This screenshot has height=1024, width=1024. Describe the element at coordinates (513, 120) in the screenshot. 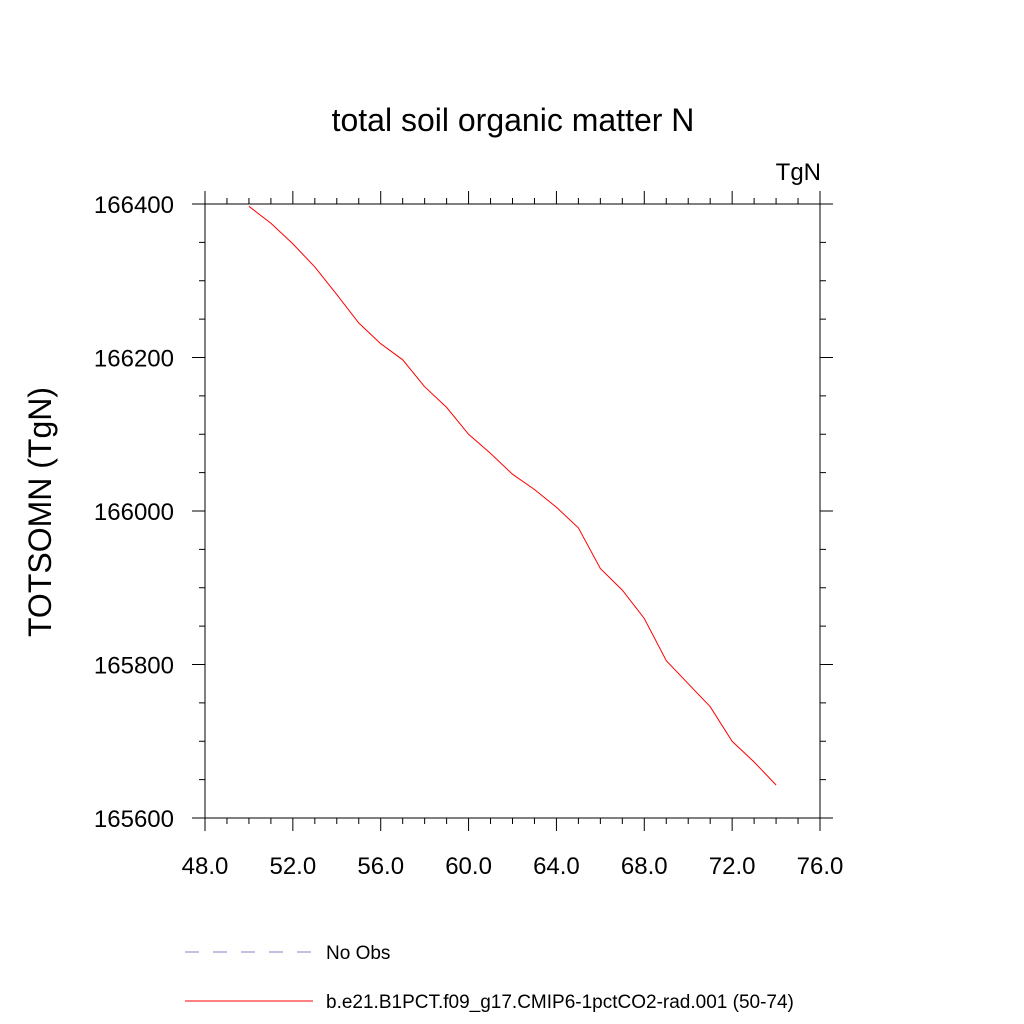

I see `chart-title: total soil organic matter N` at that location.